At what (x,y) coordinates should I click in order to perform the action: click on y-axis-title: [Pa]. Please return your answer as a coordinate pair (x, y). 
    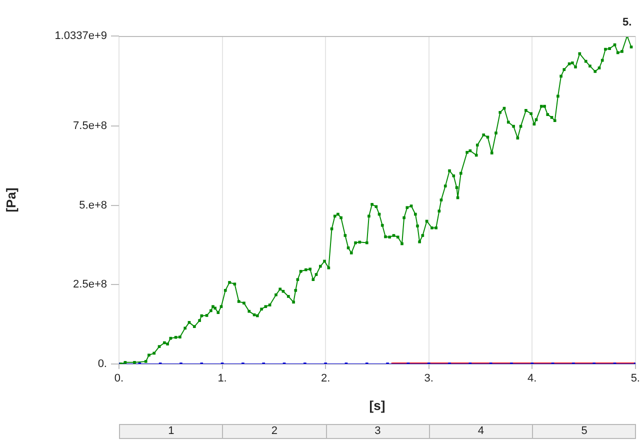
    Looking at the image, I should click on (10, 200).